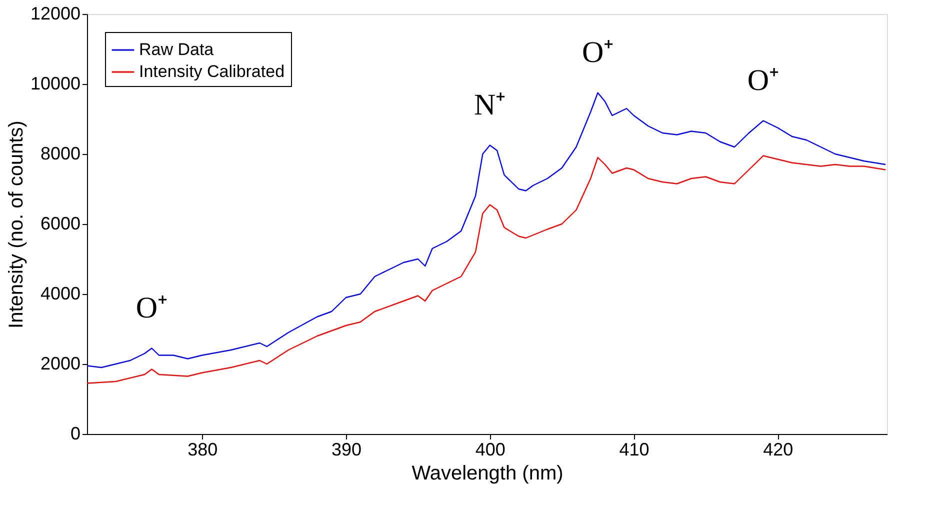 The image size is (928, 506). I want to click on y-tick-label: 6000, so click(60, 224).